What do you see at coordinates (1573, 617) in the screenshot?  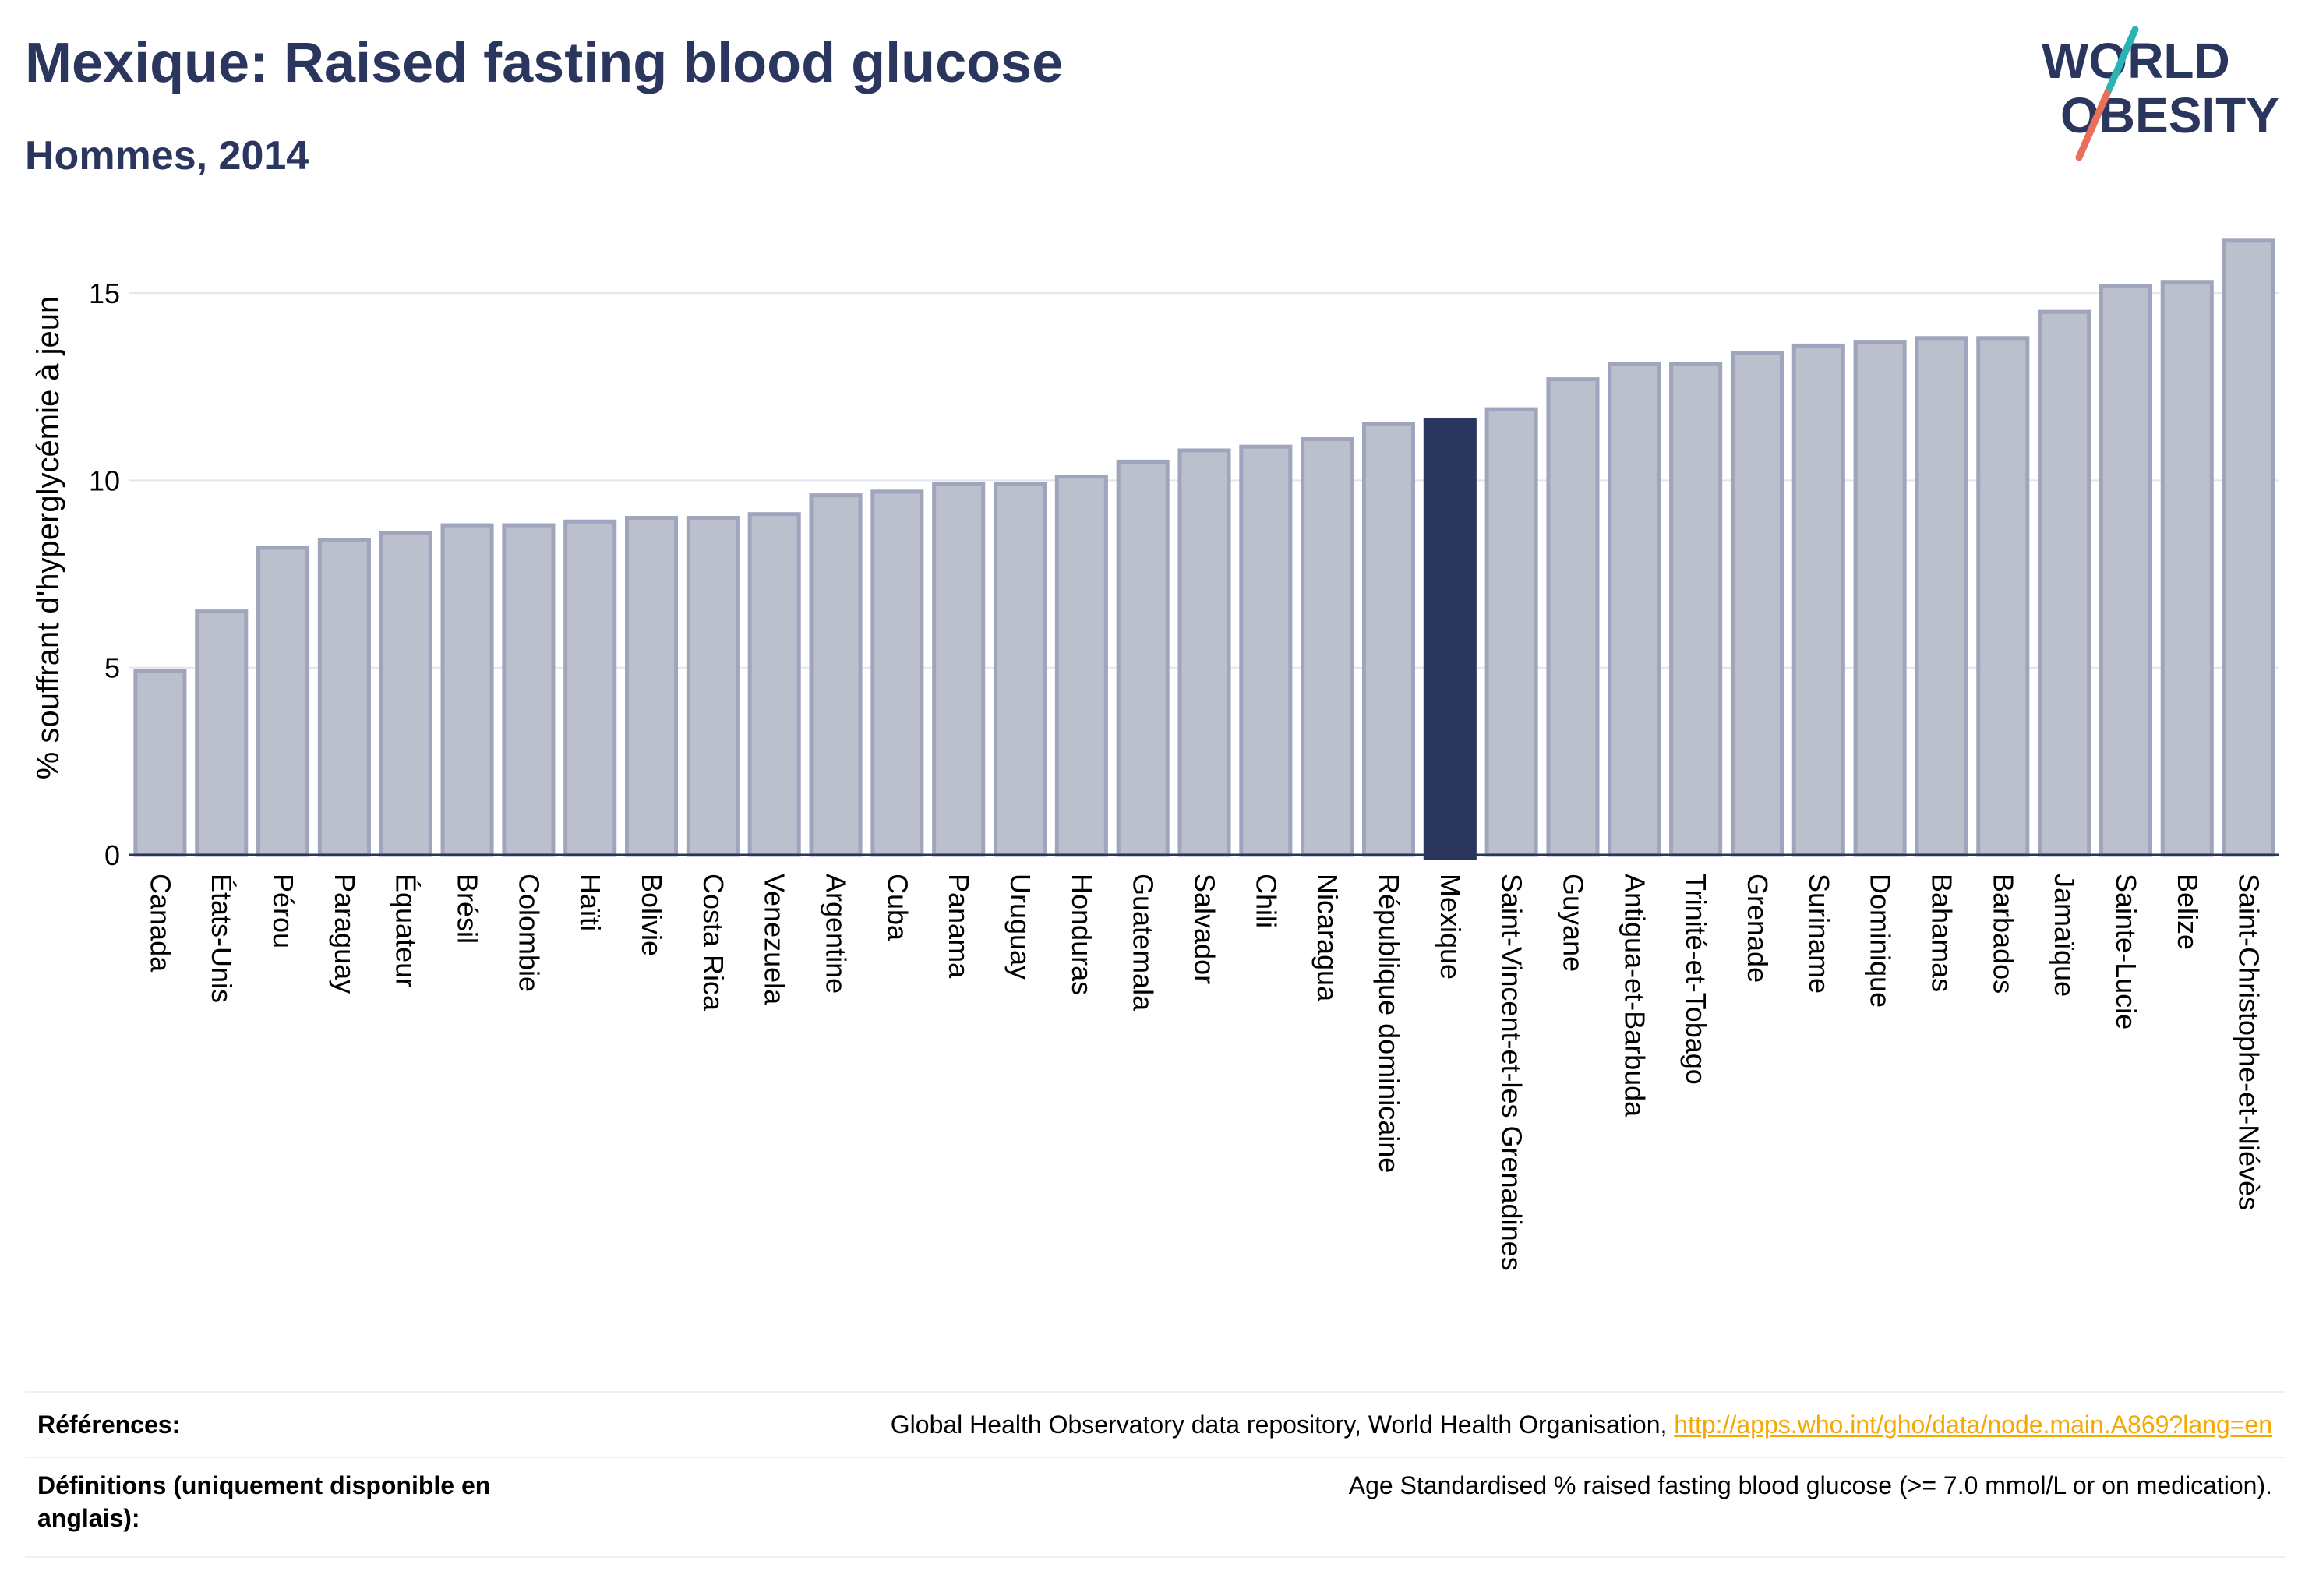 I see `bar-guyane` at bounding box center [1573, 617].